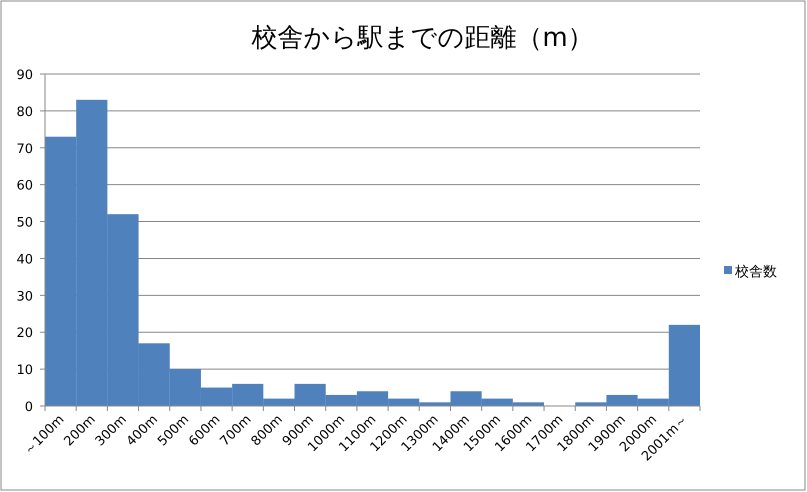 Image resolution: width=807 pixels, height=492 pixels. I want to click on y-tick-label: 0, so click(28, 407).